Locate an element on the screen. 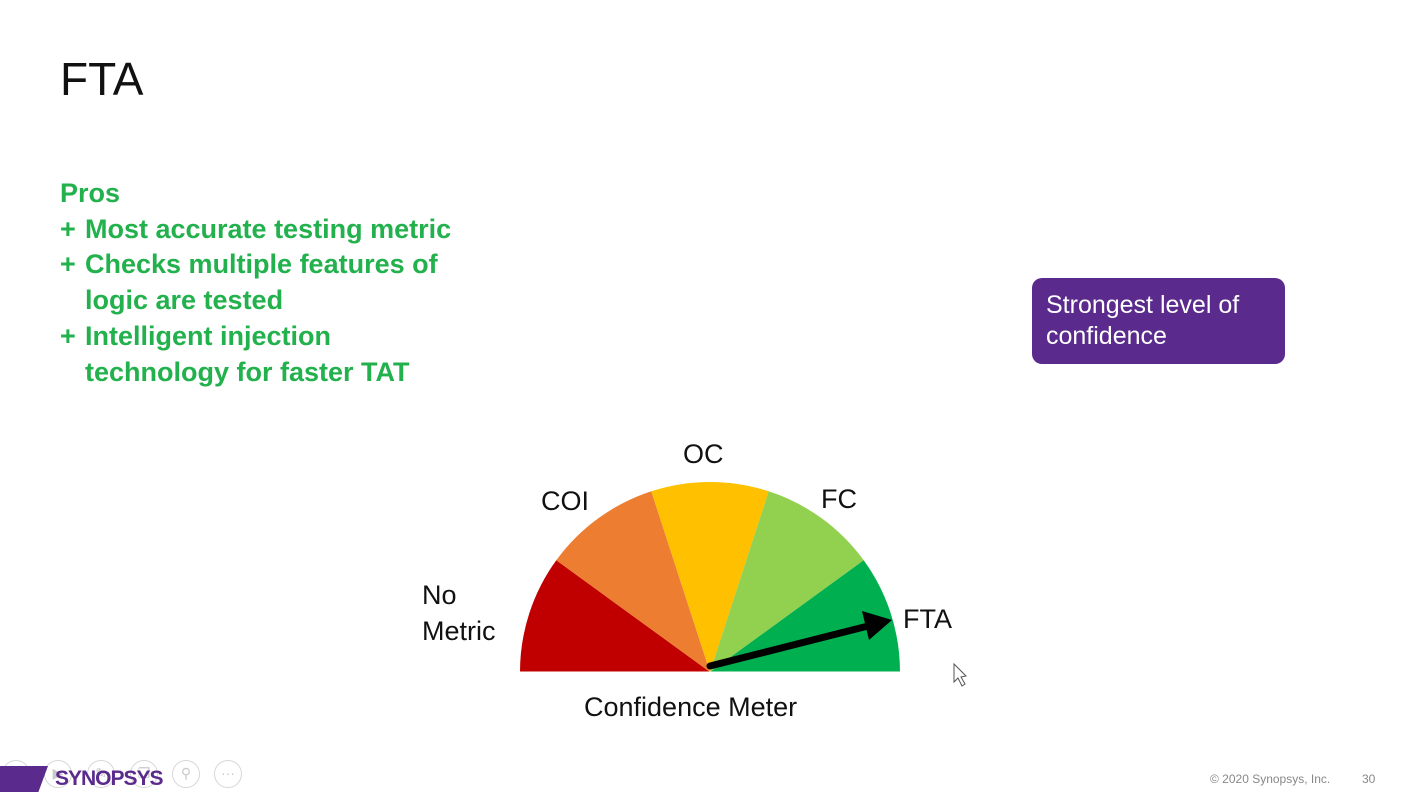  callout-line: confidence is located at coordinates (1106, 336).